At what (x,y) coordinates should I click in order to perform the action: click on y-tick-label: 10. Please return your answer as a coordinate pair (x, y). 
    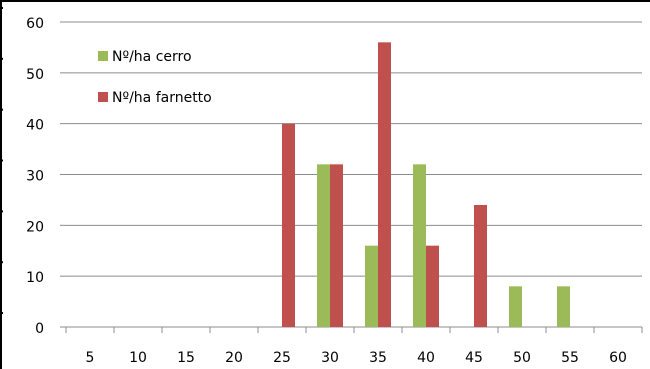
    Looking at the image, I should click on (35, 278).